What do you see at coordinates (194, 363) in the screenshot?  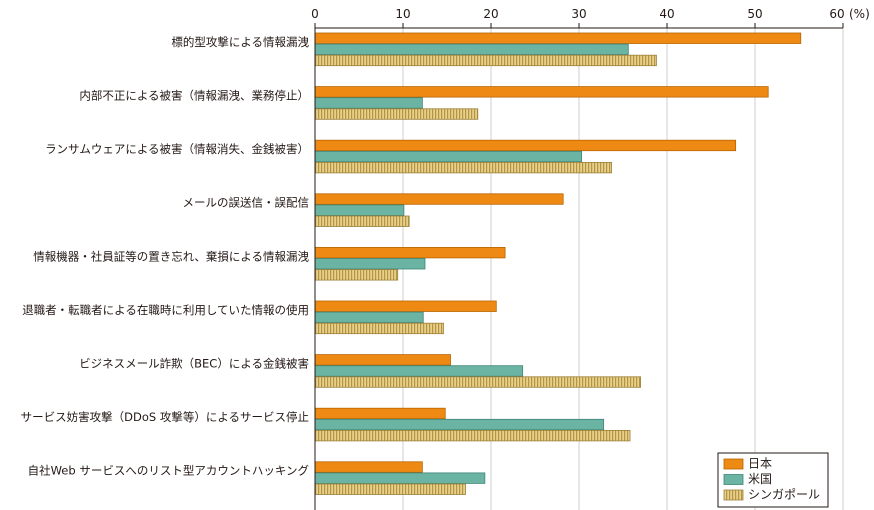 I see `category-label-6: ビジネスメール詐欺（BEC）による金銭被害` at bounding box center [194, 363].